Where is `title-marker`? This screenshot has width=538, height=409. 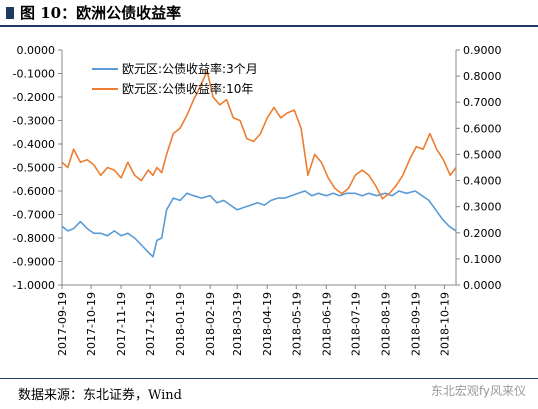 title-marker is located at coordinates (10, 13).